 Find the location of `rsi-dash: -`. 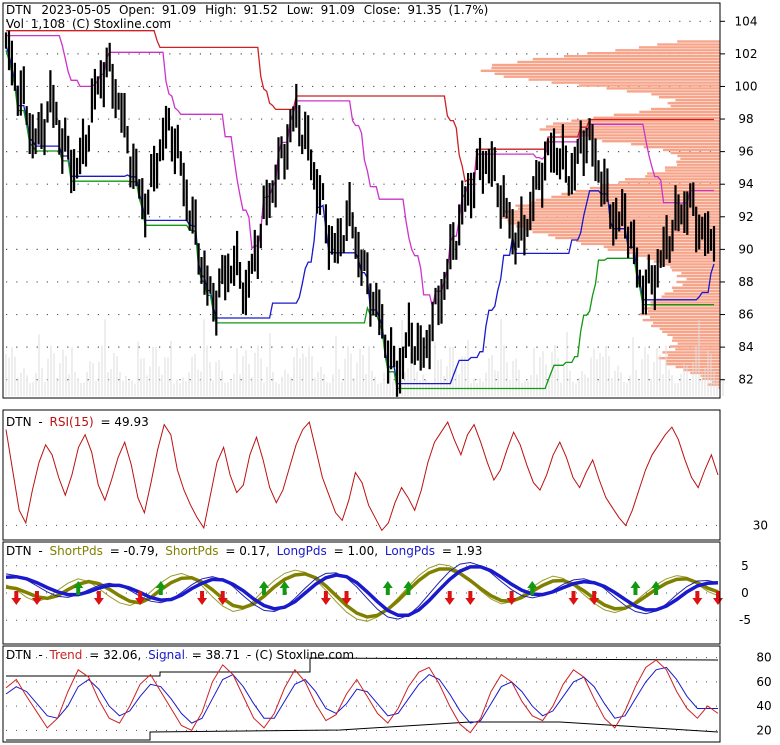

rsi-dash: - is located at coordinates (40, 422).